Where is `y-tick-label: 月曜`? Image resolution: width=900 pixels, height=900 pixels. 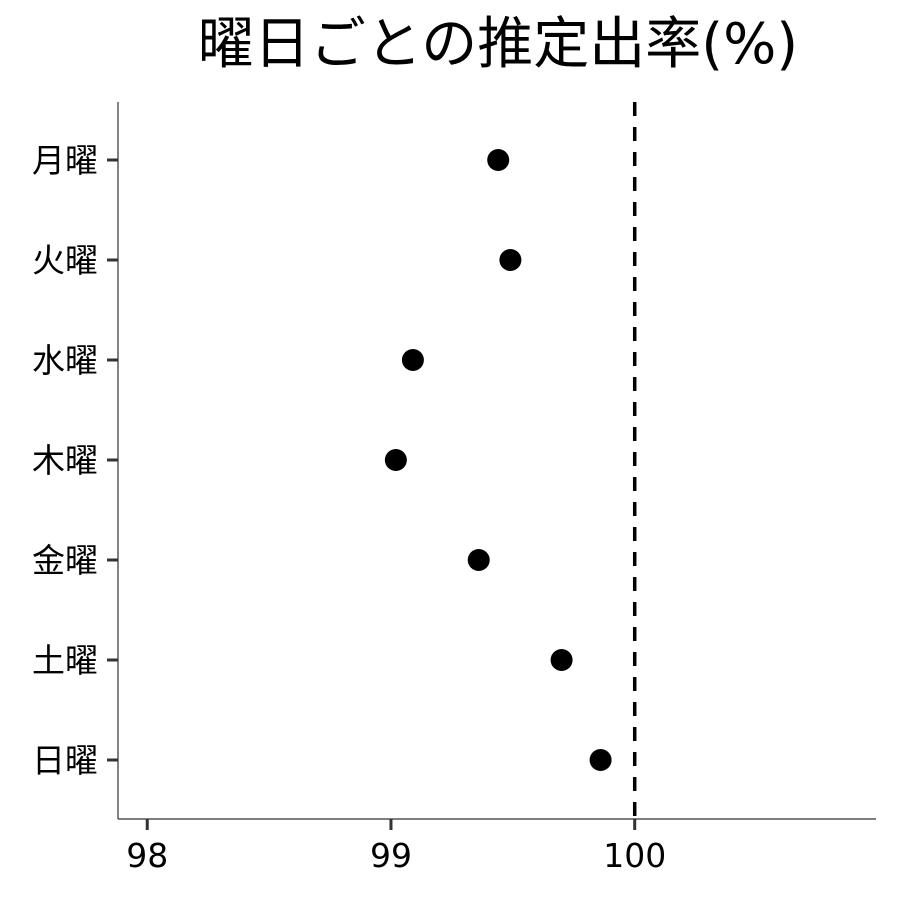 y-tick-label: 月曜 is located at coordinates (65, 160).